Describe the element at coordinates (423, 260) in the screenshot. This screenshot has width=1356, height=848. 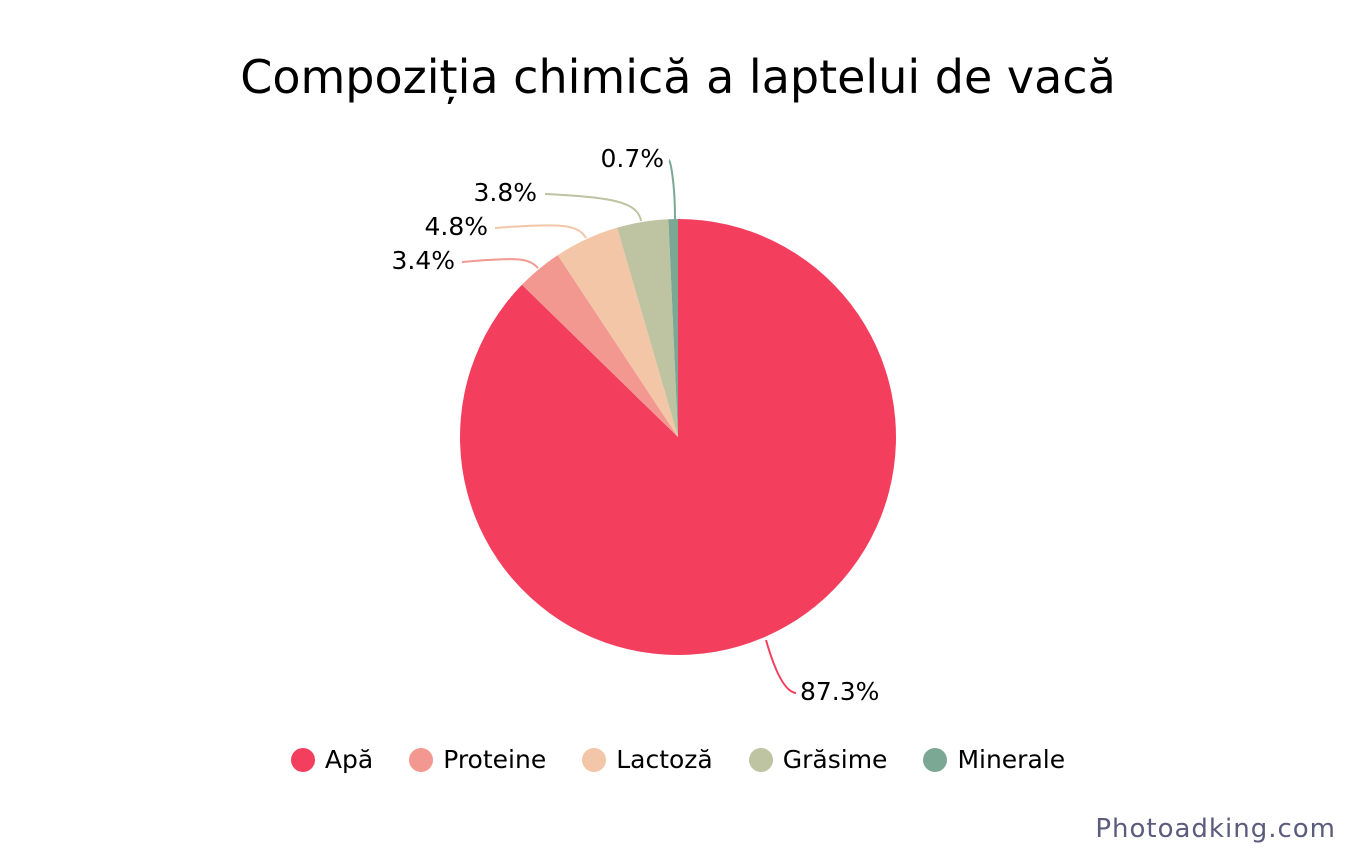
I see `data-label-1: 3.4%` at that location.